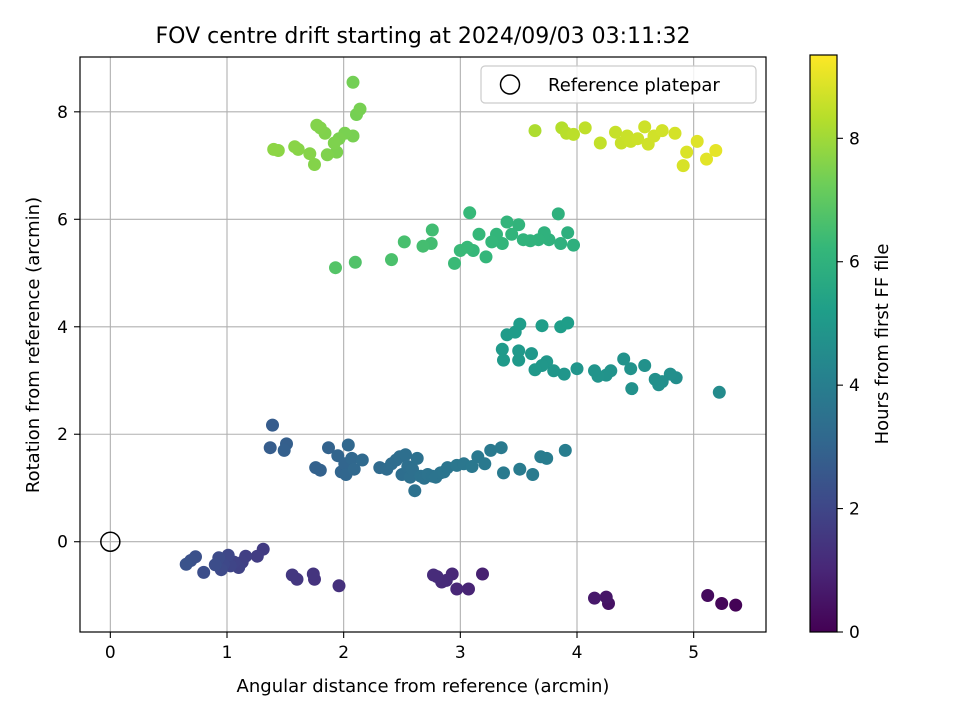 Image resolution: width=960 pixels, height=720 pixels. I want to click on x-tick-label: 2, so click(343, 653).